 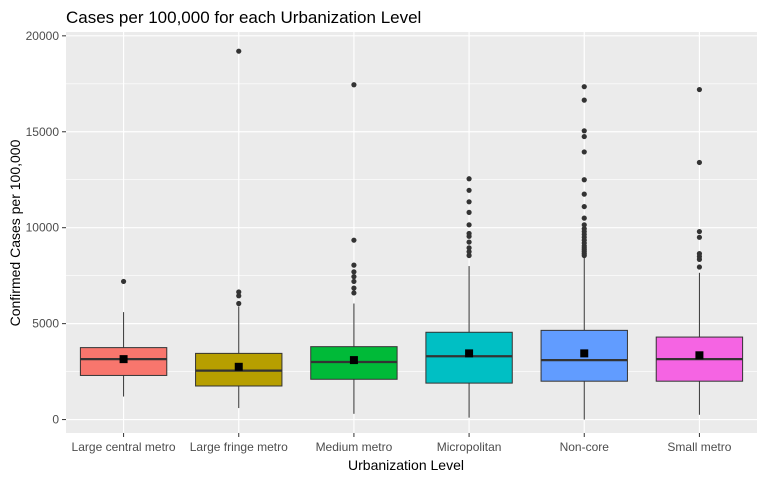 I want to click on y-tick-label: 20000, so click(x=43, y=36).